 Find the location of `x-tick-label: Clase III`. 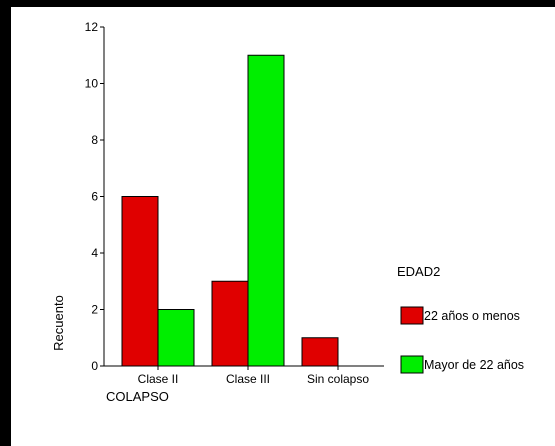

x-tick-label: Clase III is located at coordinates (248, 379).